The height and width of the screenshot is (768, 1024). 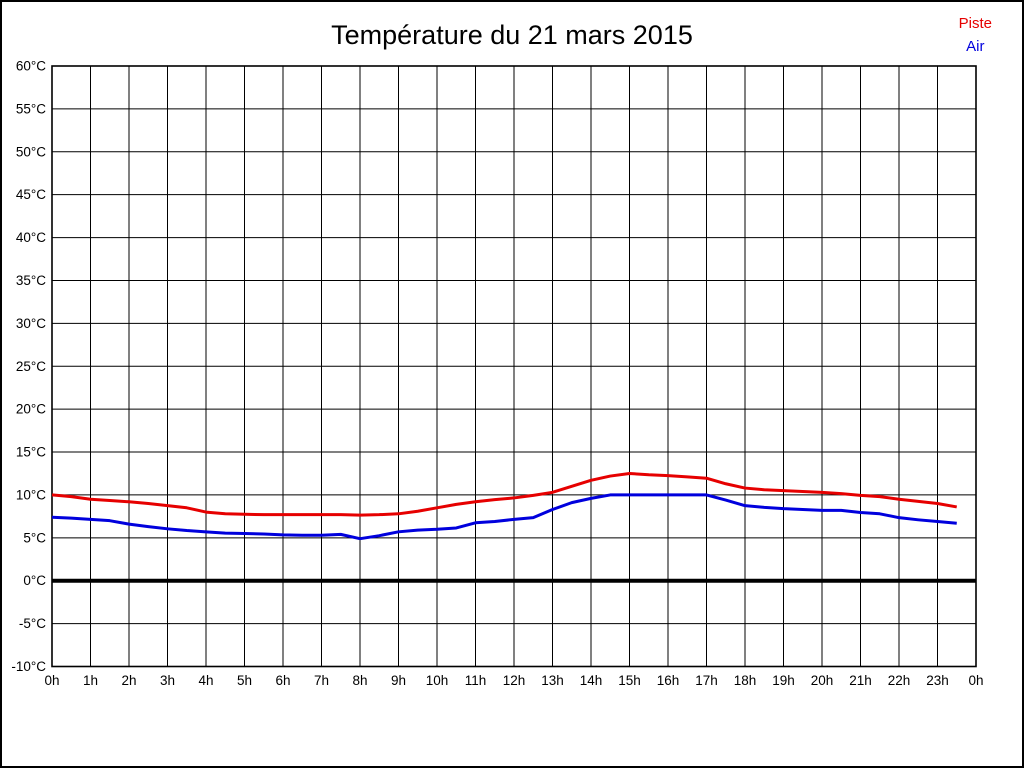 I want to click on y-axis-tick-label: 25°C, so click(x=31, y=366).